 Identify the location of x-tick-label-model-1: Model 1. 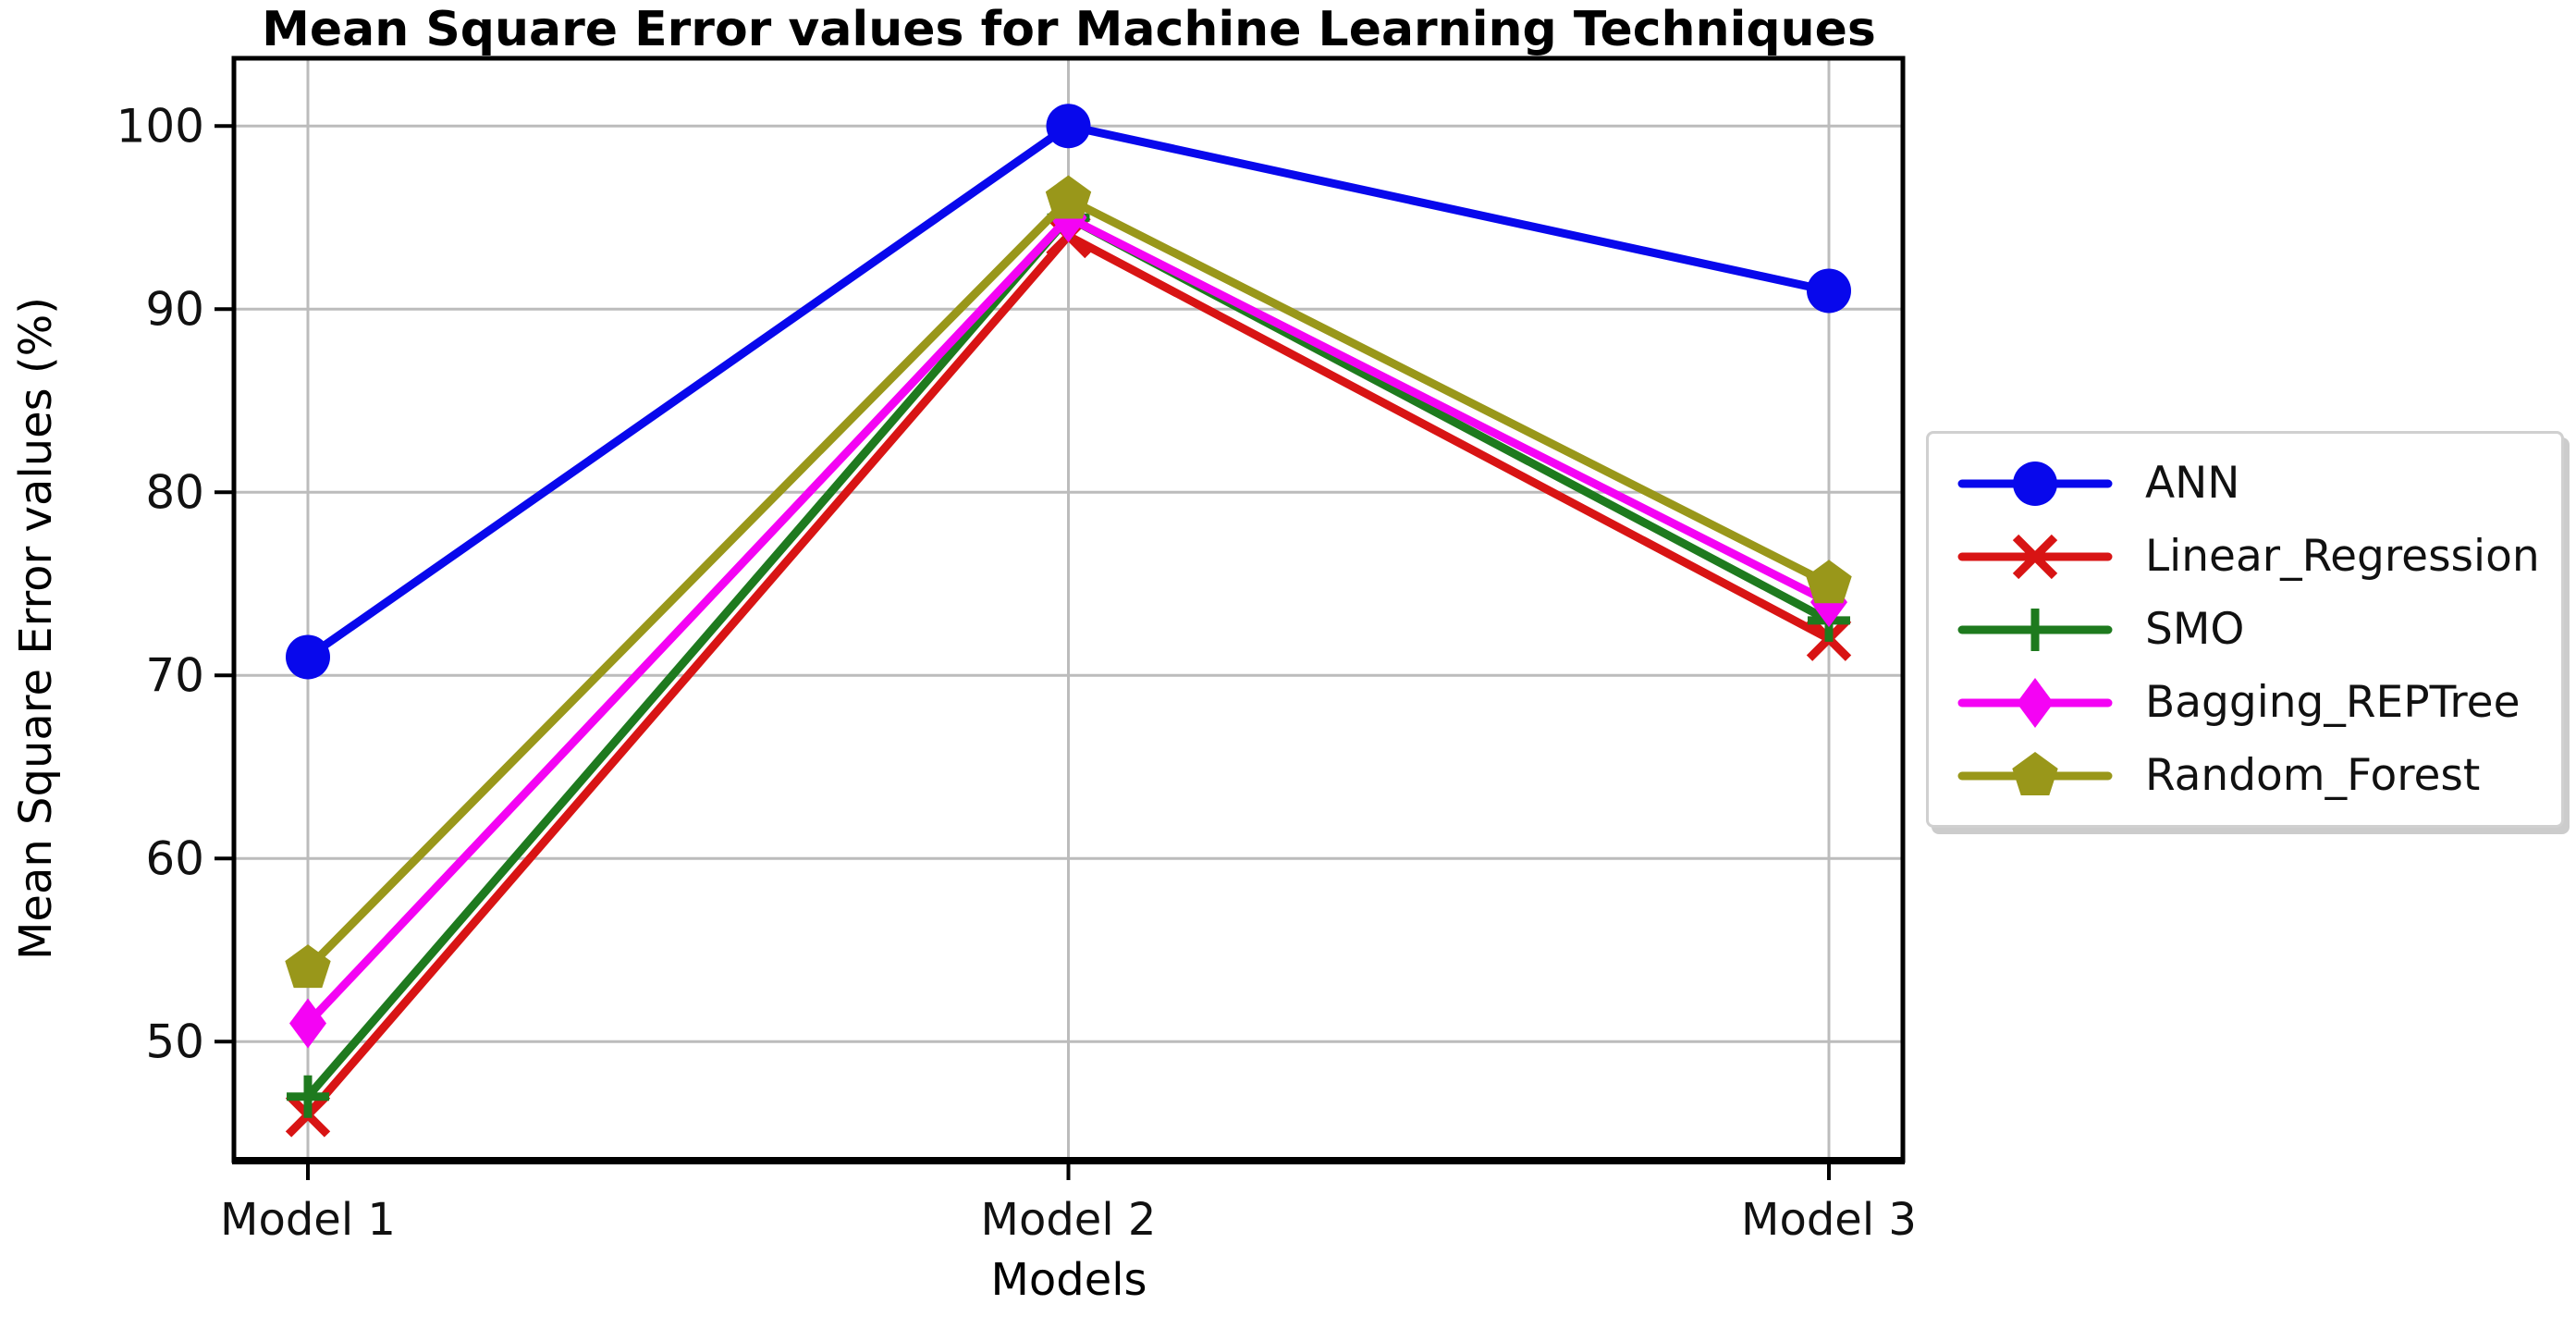
(308, 1220).